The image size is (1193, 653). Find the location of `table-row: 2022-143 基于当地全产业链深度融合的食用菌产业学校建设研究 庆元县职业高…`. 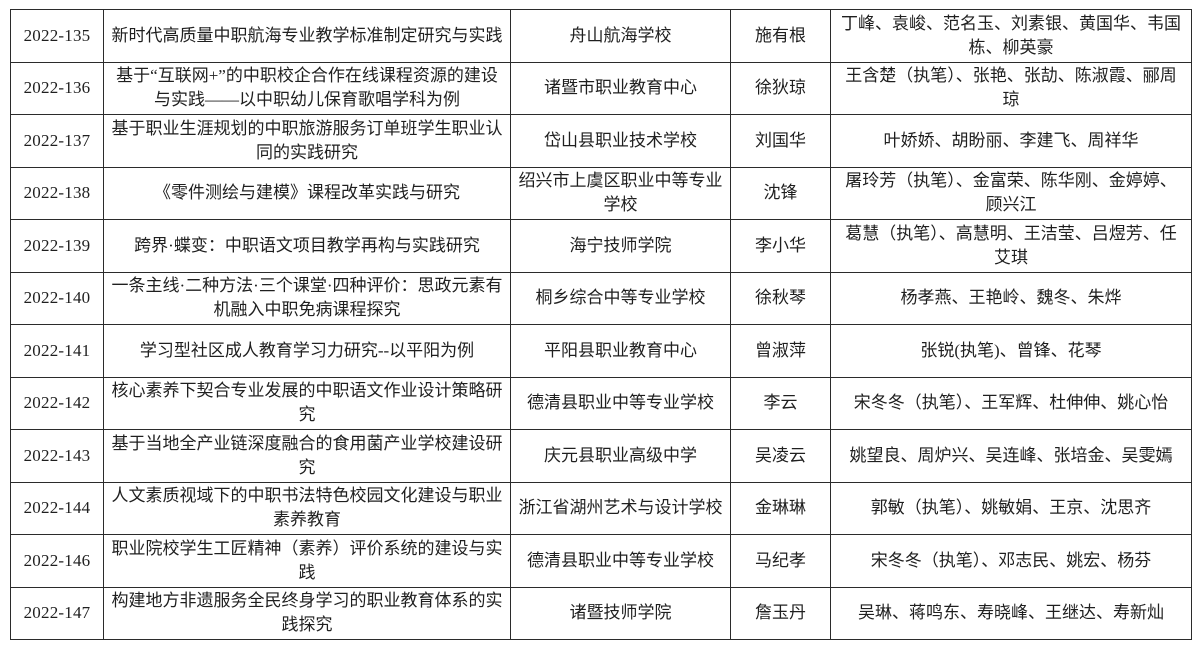

table-row: 2022-143 基于当地全产业链深度融合的食用菌产业学校建设研究 庆元县职业高… is located at coordinates (601, 456).